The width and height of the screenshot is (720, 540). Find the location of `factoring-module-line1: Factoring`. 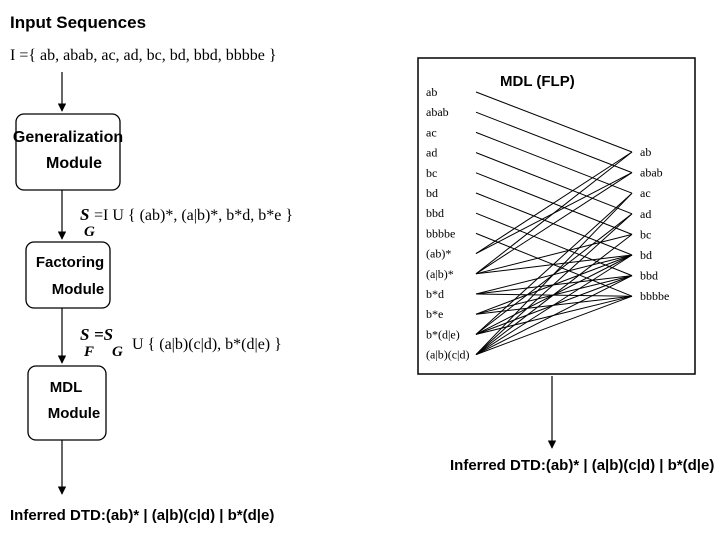

factoring-module-line1: Factoring is located at coordinates (70, 262).